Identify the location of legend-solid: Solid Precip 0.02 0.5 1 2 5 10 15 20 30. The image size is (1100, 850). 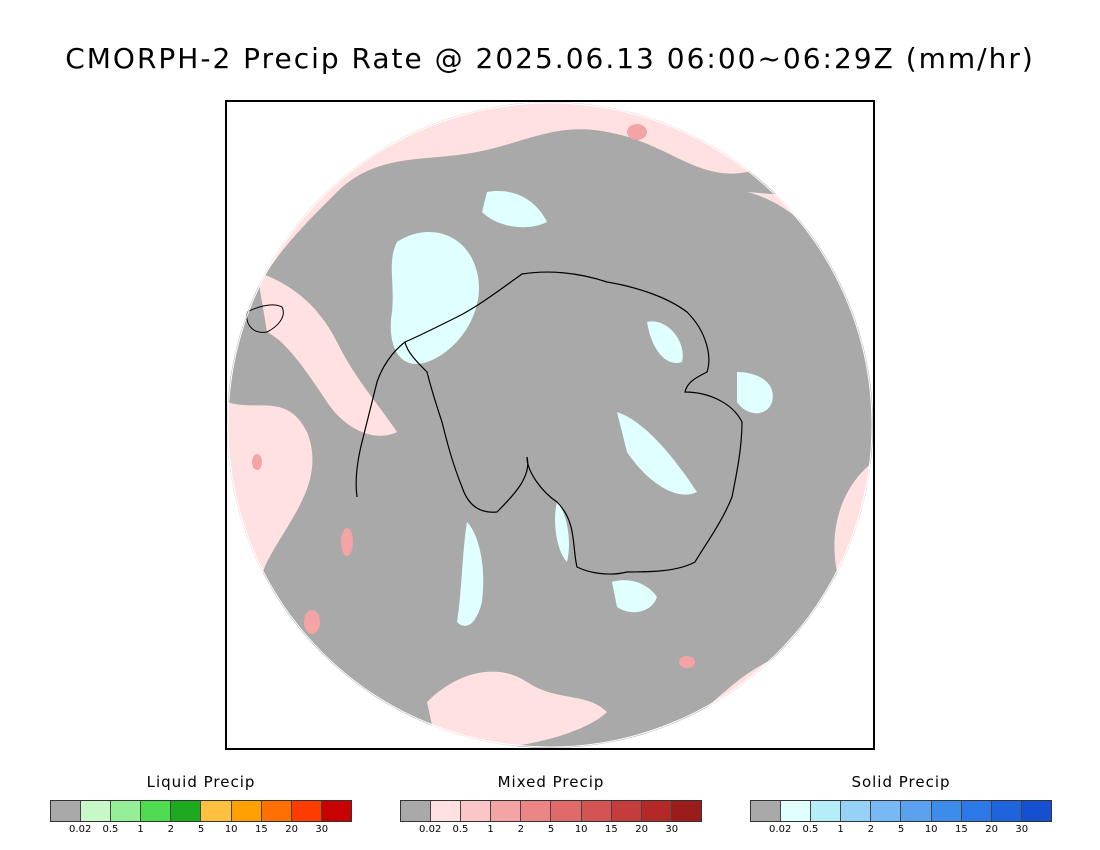
(901, 805).